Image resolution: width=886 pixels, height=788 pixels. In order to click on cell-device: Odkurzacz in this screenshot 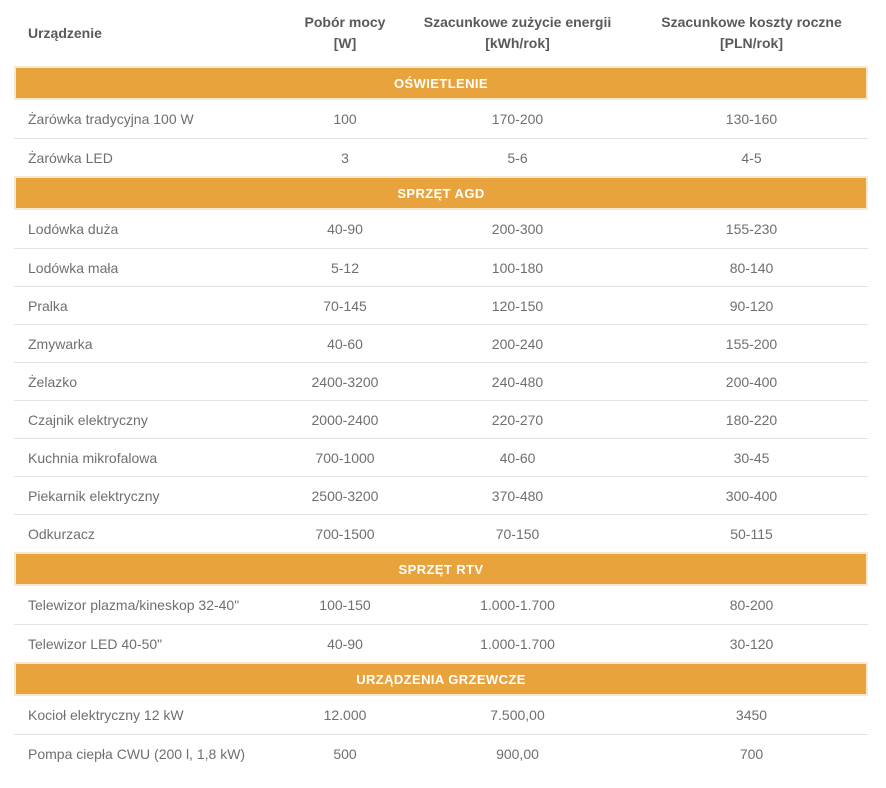, I will do `click(61, 533)`.